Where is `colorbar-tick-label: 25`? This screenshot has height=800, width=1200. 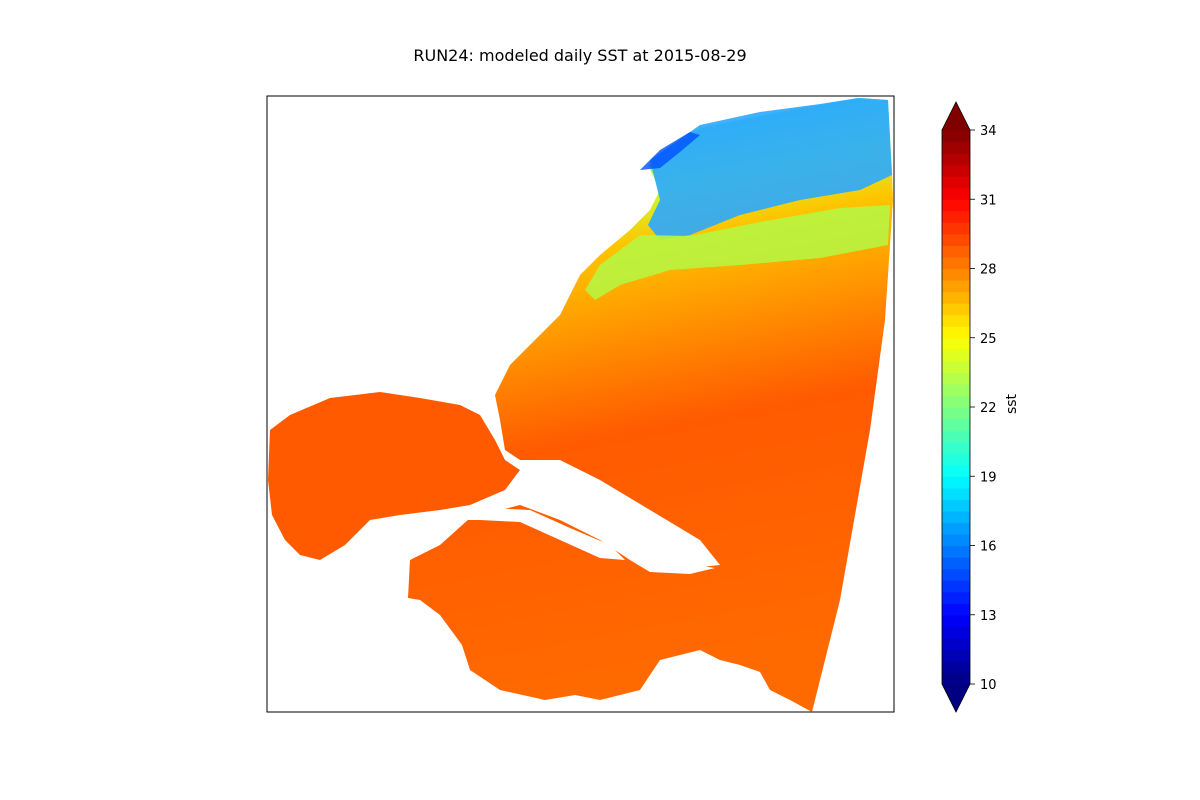
colorbar-tick-label: 25 is located at coordinates (988, 339).